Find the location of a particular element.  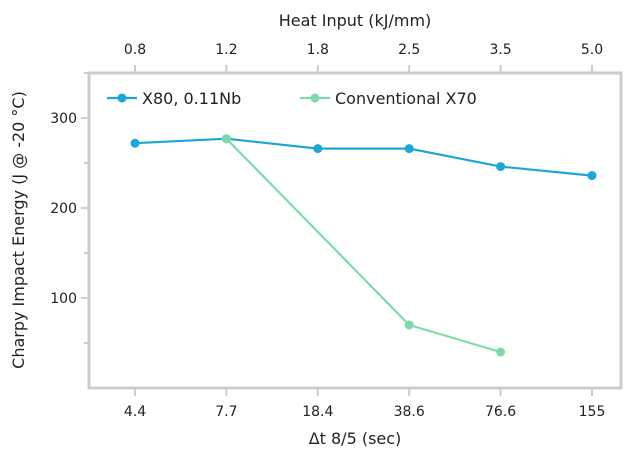

legend-marker-x70 is located at coordinates (315, 98).